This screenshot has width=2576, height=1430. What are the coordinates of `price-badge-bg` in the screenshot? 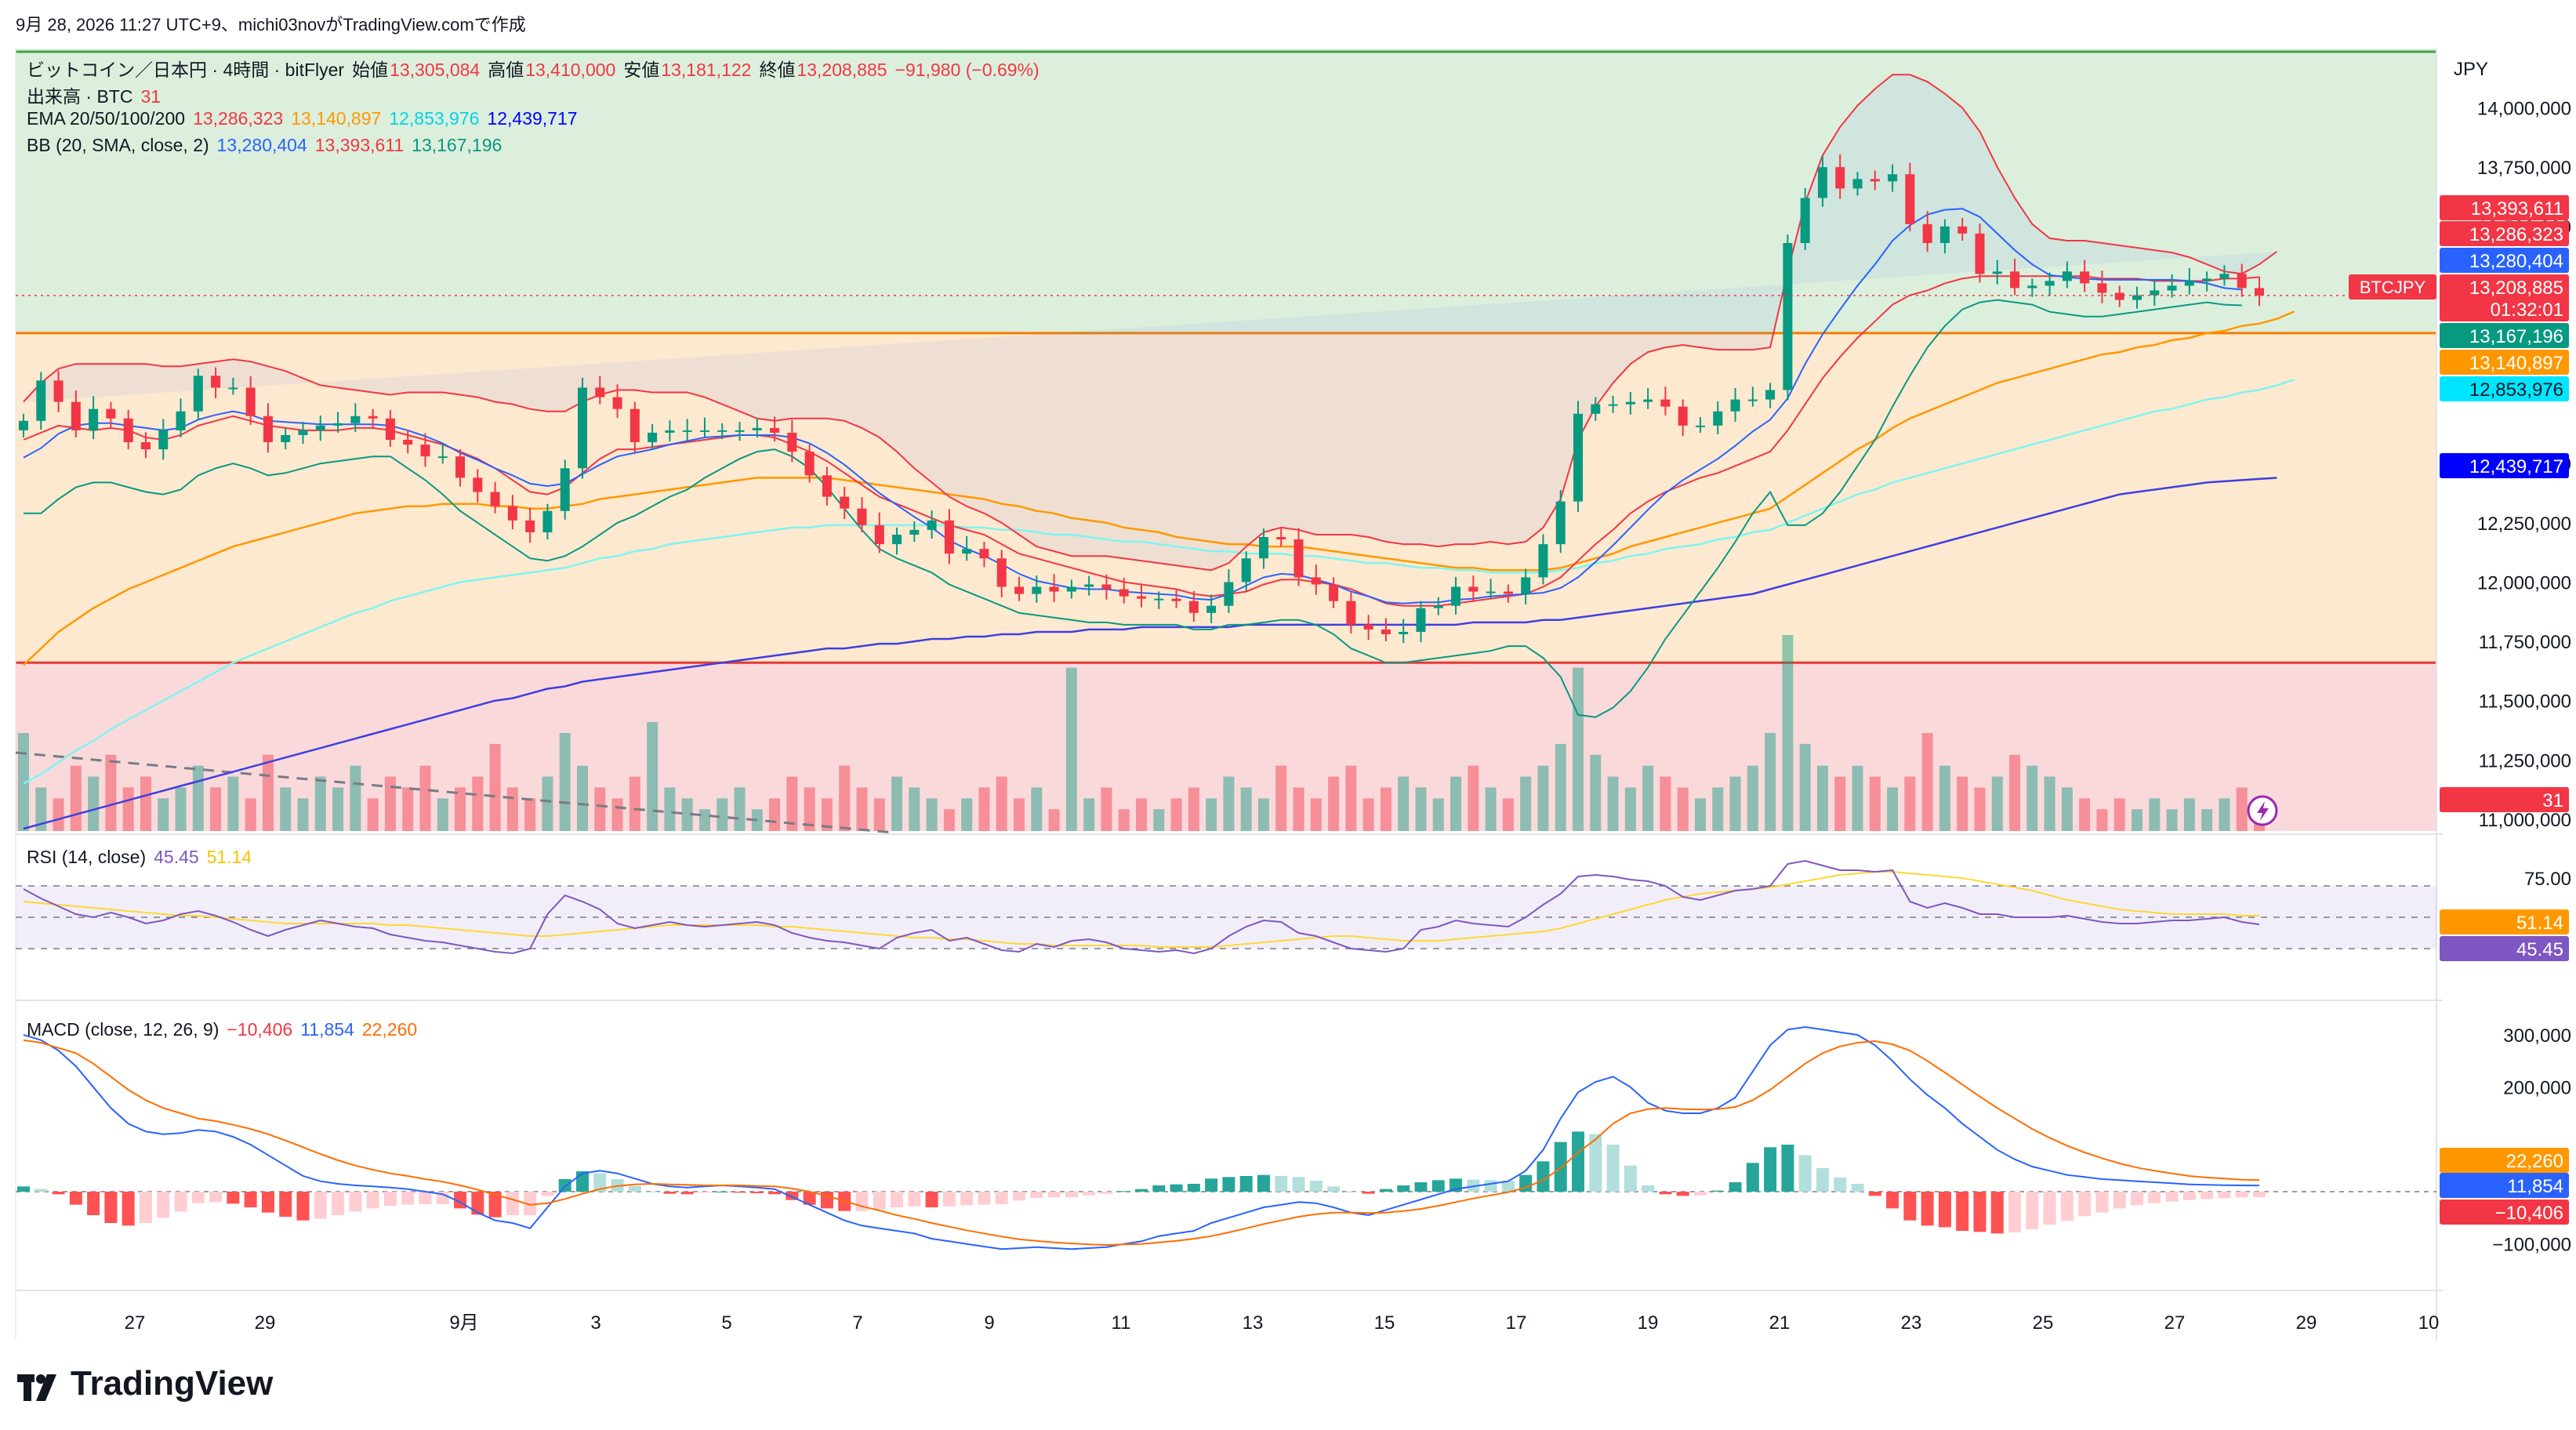 It's located at (2504, 233).